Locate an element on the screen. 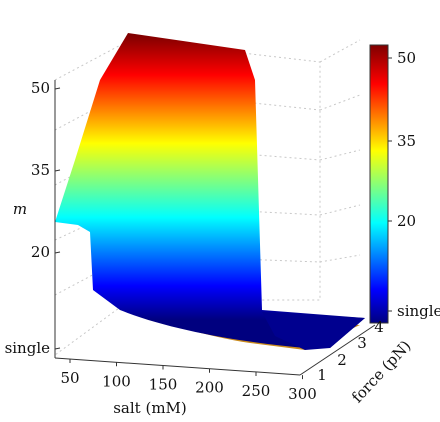  surface-ledge is located at coordinates (313, 331).